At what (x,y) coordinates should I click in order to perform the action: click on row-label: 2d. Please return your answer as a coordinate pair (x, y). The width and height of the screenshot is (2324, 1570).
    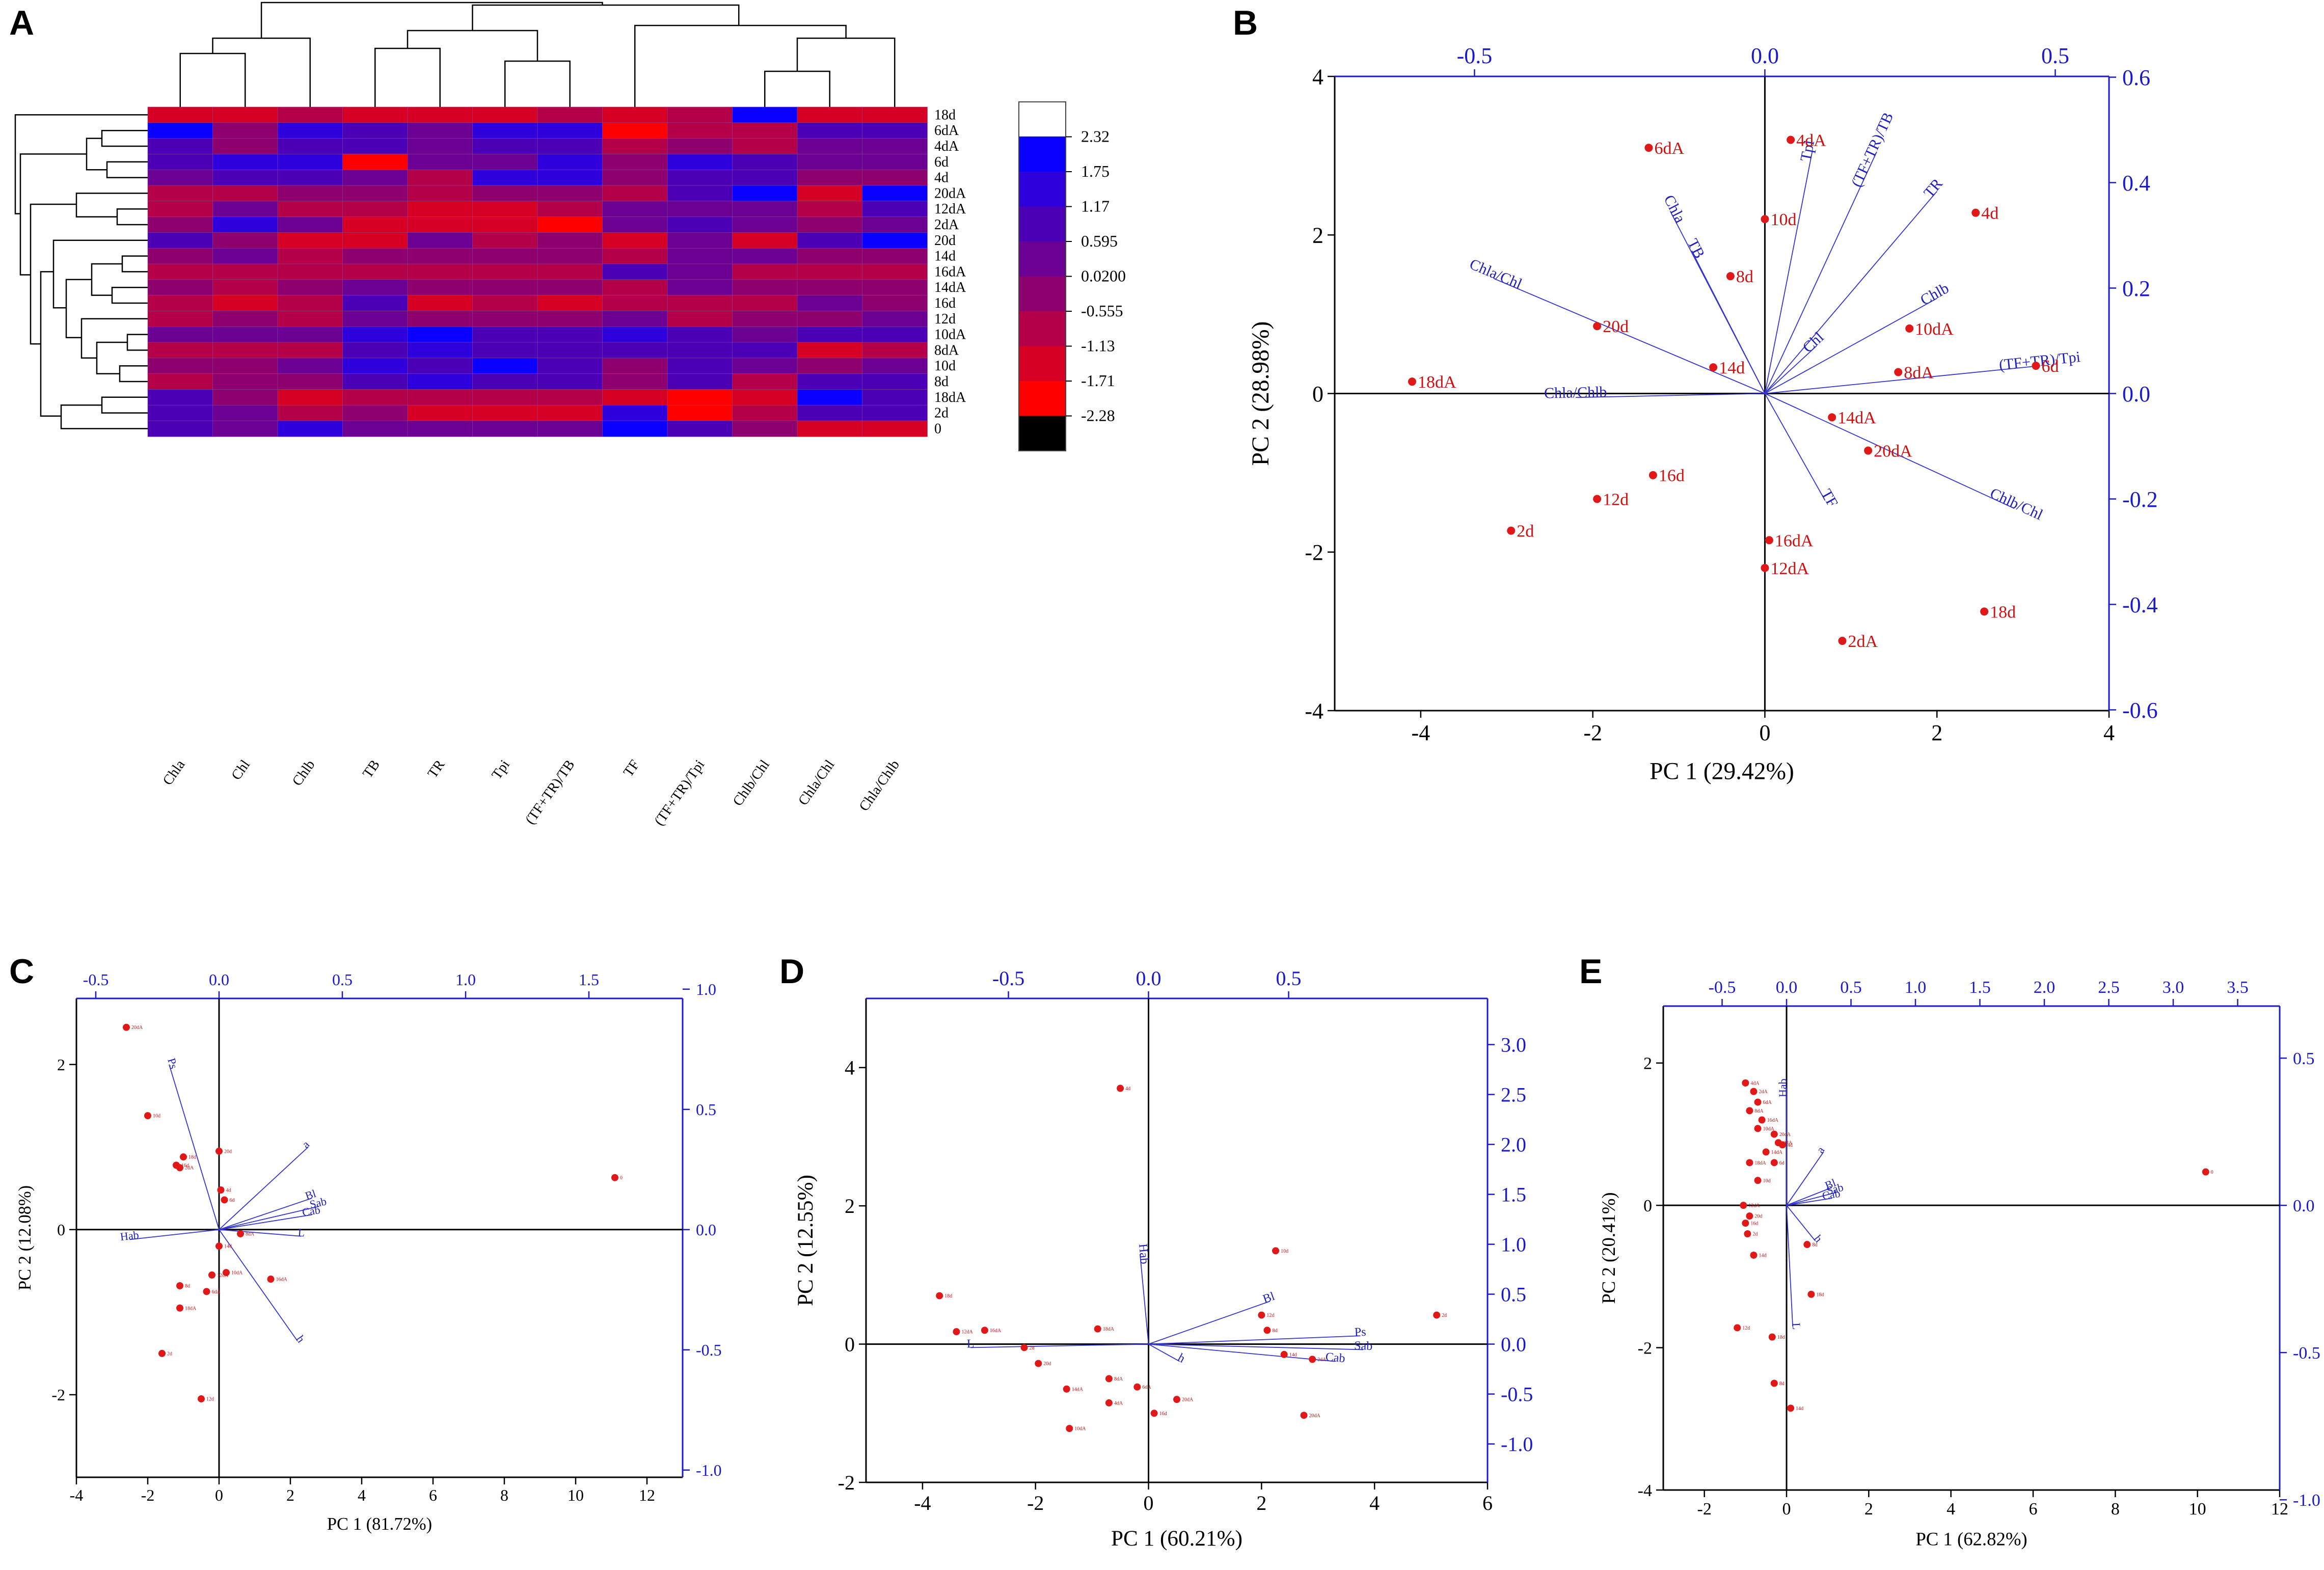
    Looking at the image, I should click on (941, 413).